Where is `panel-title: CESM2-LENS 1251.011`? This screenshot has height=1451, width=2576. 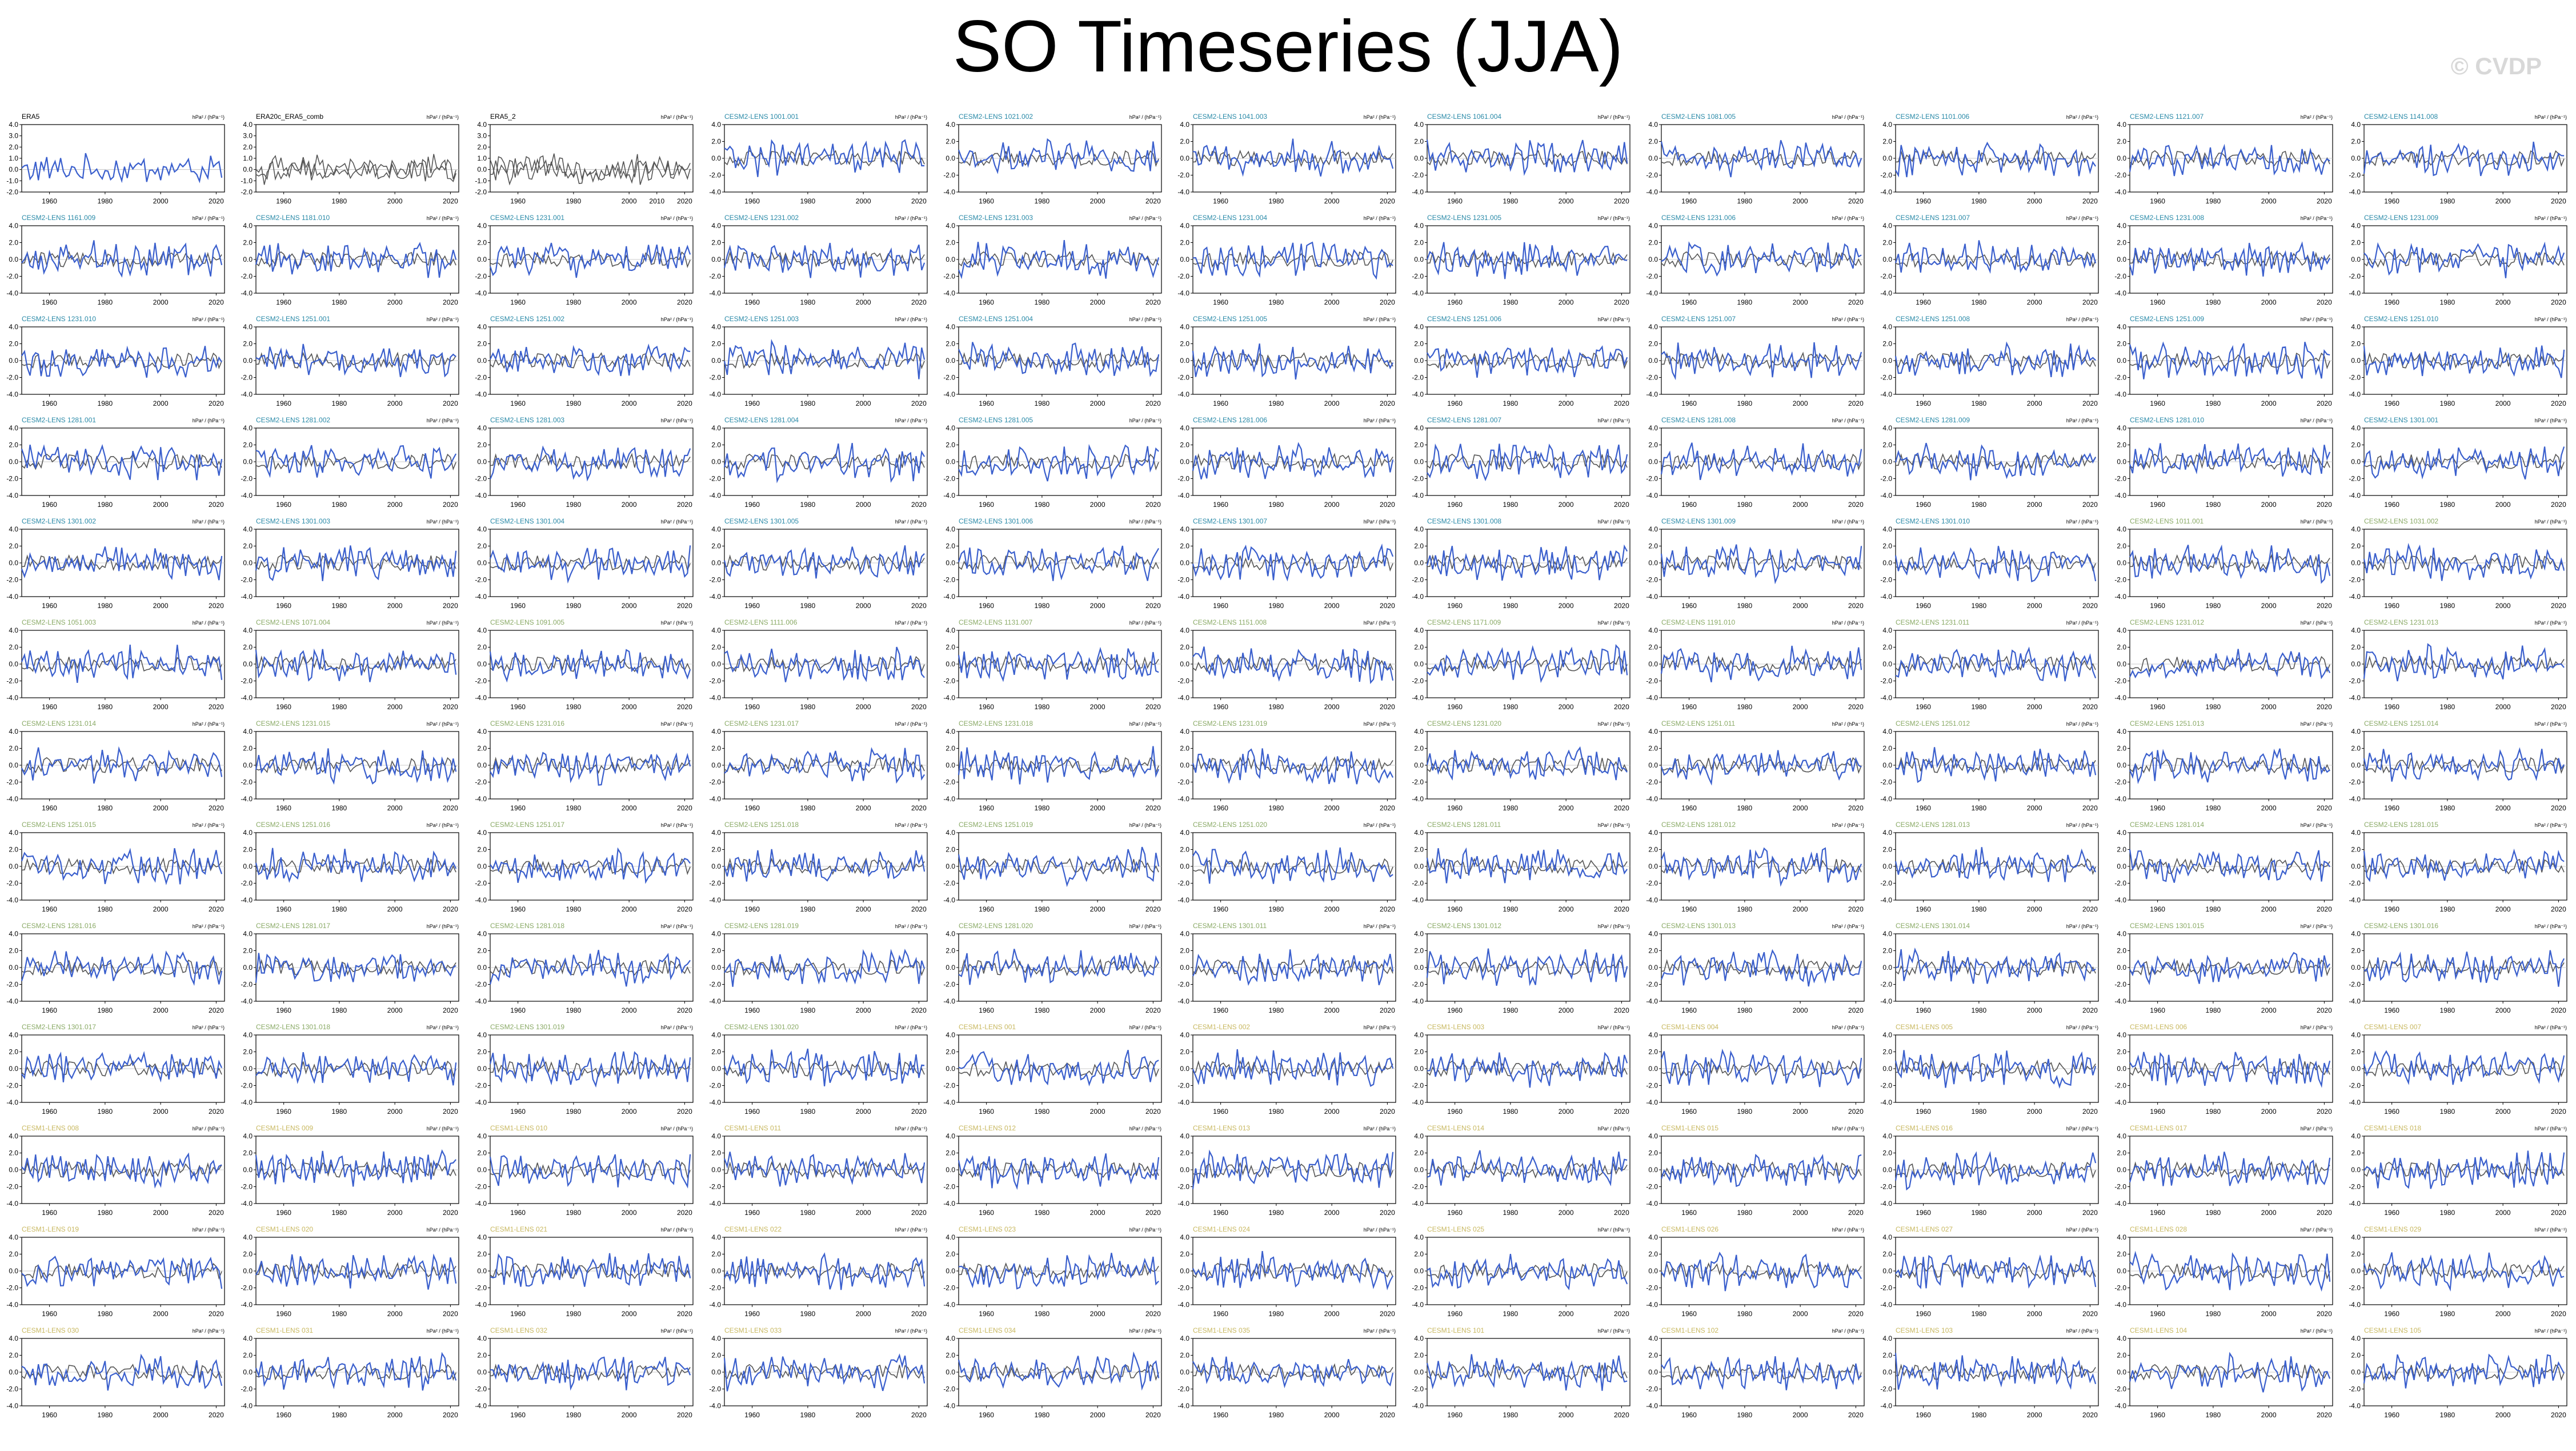 panel-title: CESM2-LENS 1251.011 is located at coordinates (1698, 723).